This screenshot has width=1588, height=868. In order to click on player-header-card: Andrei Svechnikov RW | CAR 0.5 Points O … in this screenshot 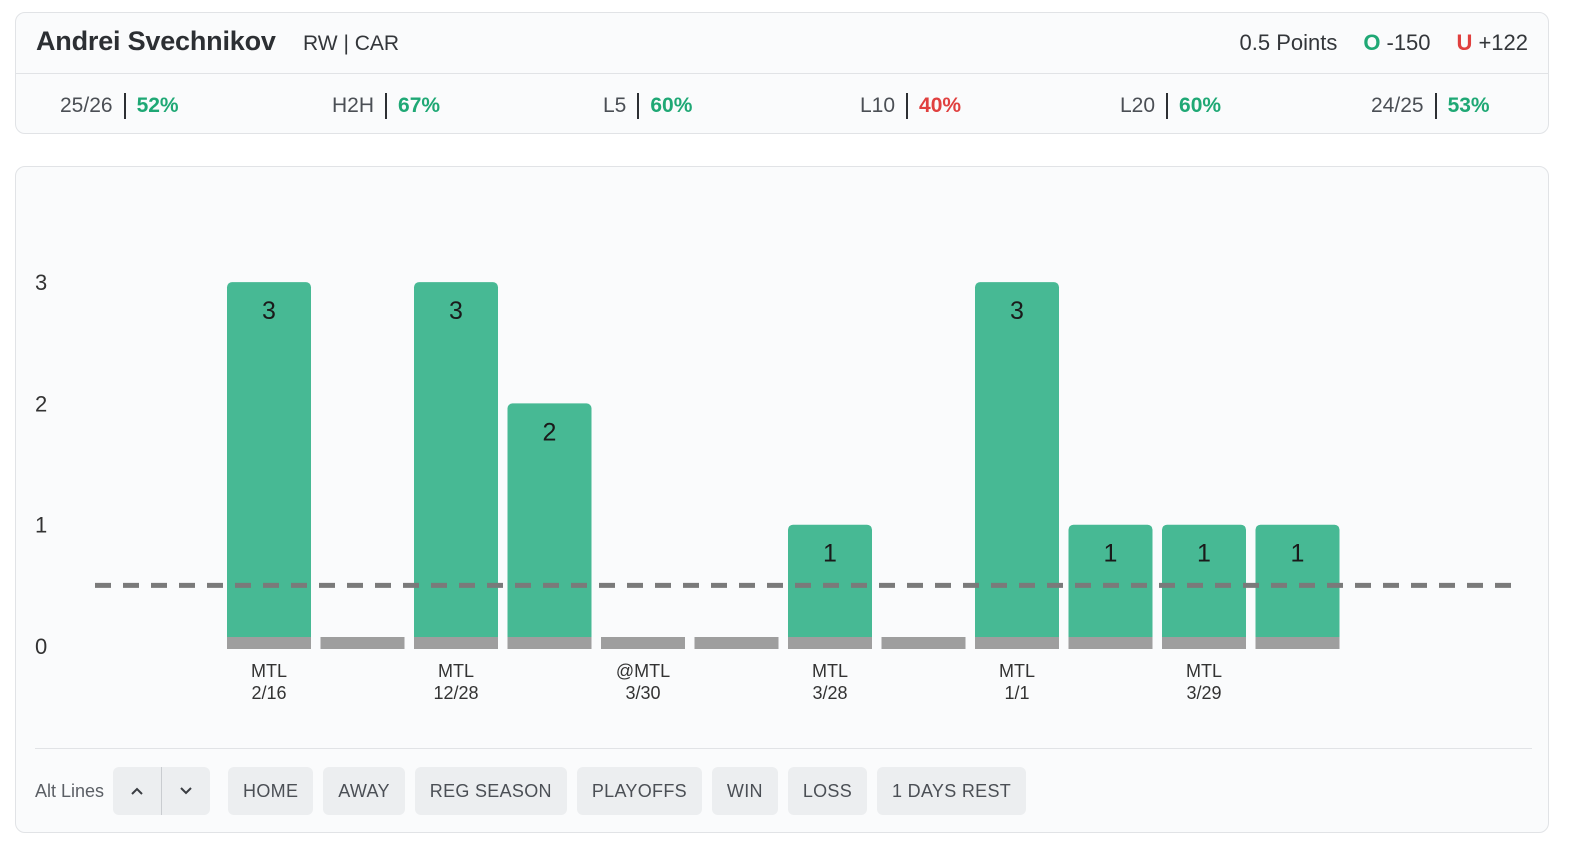, I will do `click(782, 73)`.